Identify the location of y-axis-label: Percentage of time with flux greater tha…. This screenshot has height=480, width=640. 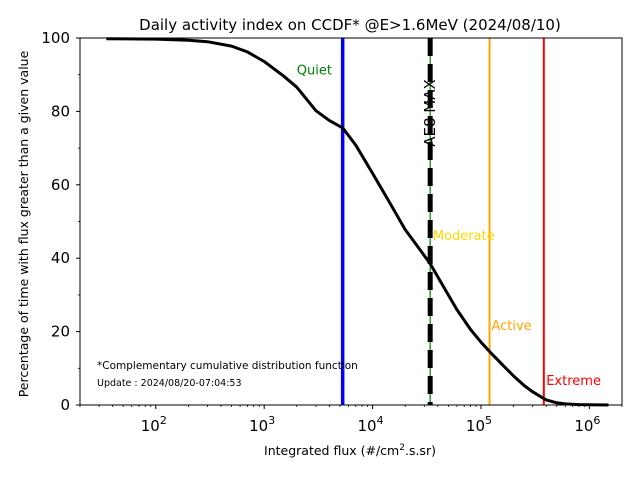
(23, 223).